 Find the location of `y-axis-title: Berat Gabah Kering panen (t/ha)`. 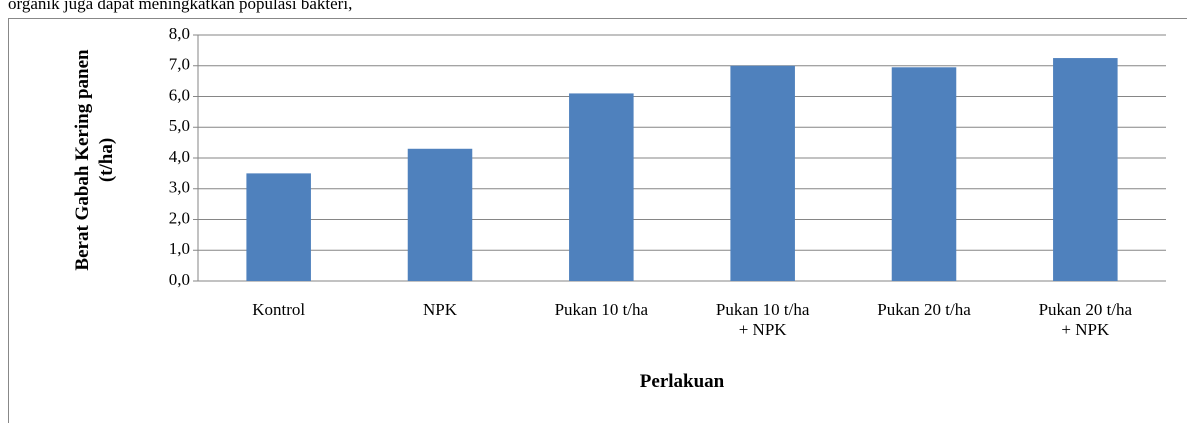

y-axis-title: Berat Gabah Kering panen (t/ha) is located at coordinates (94, 160).